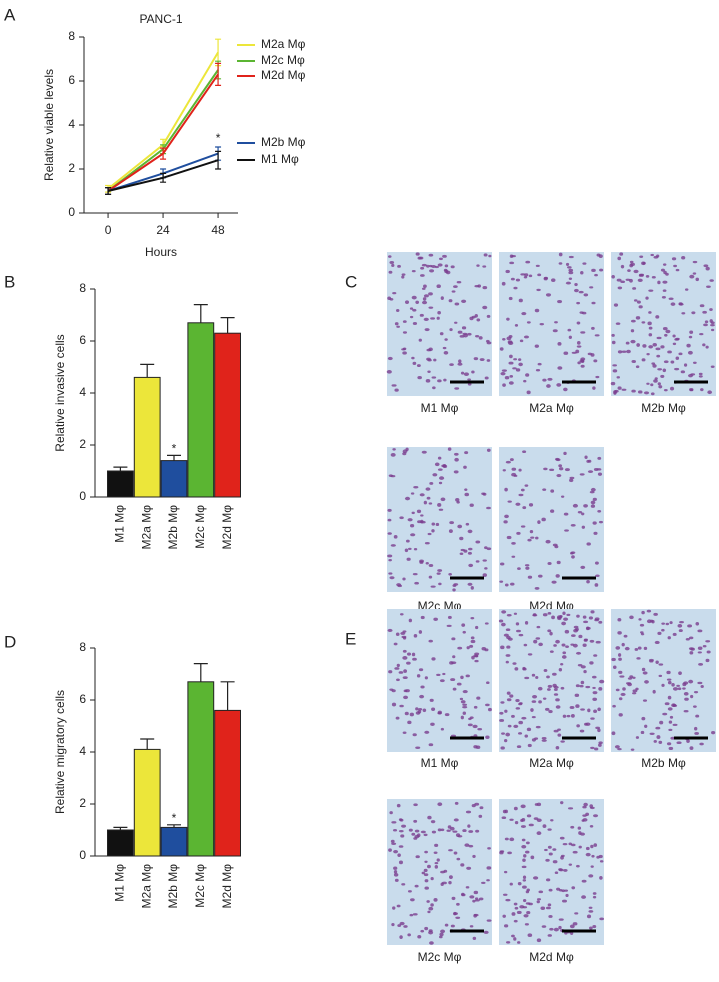 The image size is (719, 982). What do you see at coordinates (147, 744) in the screenshot?
I see `error-bar` at bounding box center [147, 744].